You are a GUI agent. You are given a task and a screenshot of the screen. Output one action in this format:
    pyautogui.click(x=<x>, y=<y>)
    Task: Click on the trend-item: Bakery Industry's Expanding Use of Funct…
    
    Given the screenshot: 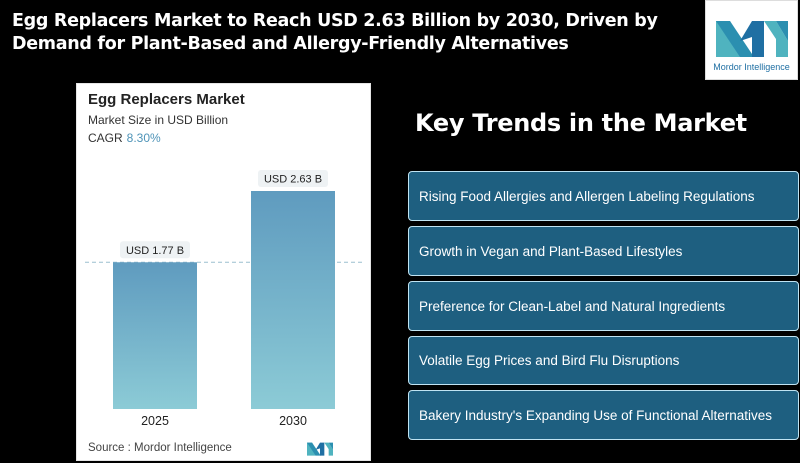 What is the action you would take?
    pyautogui.click(x=603, y=415)
    